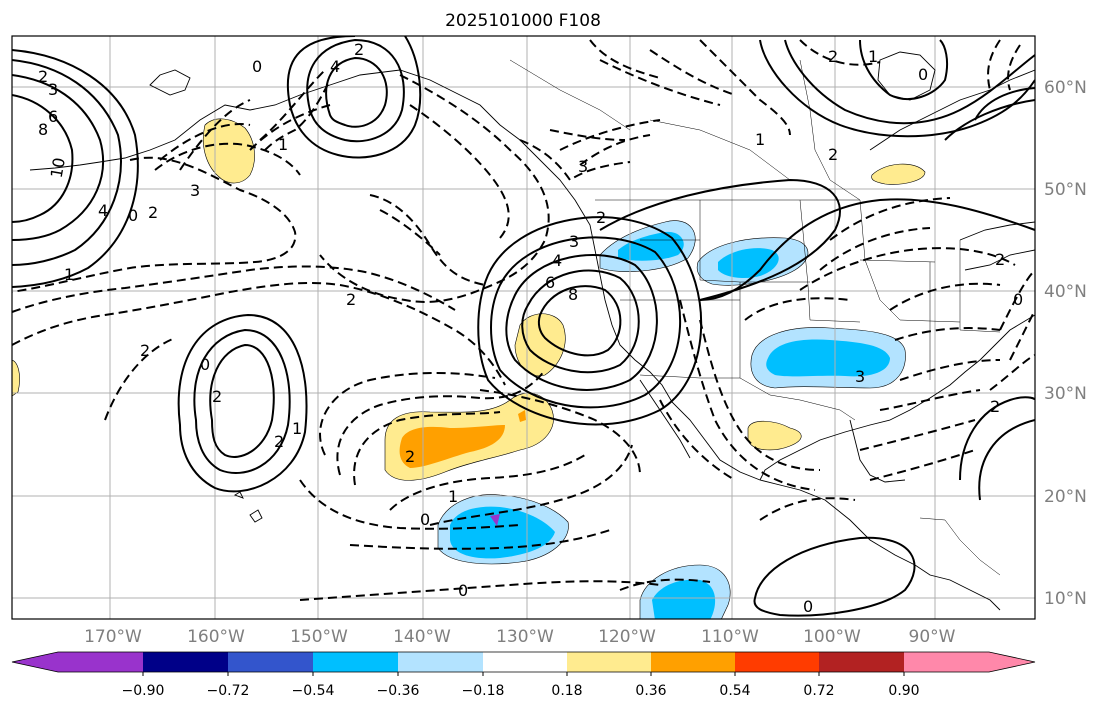  What do you see at coordinates (216, 637) in the screenshot?
I see `lon-label-160w: 160°W` at bounding box center [216, 637].